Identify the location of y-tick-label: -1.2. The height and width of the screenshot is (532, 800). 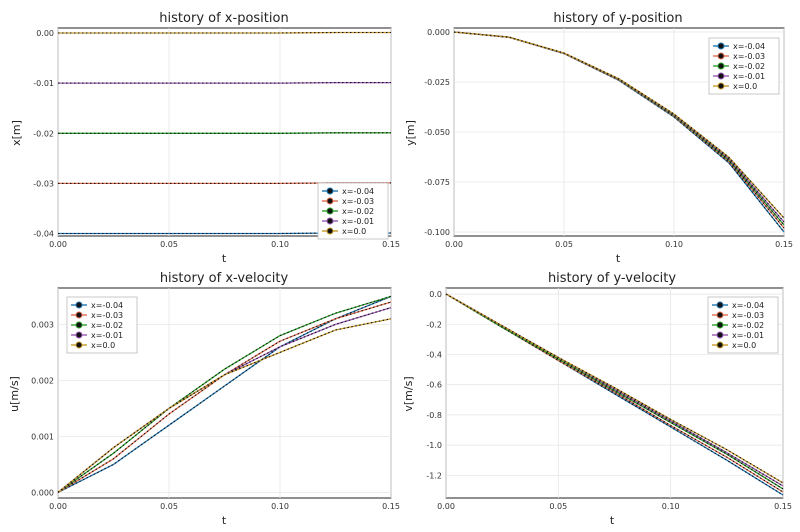
(434, 475).